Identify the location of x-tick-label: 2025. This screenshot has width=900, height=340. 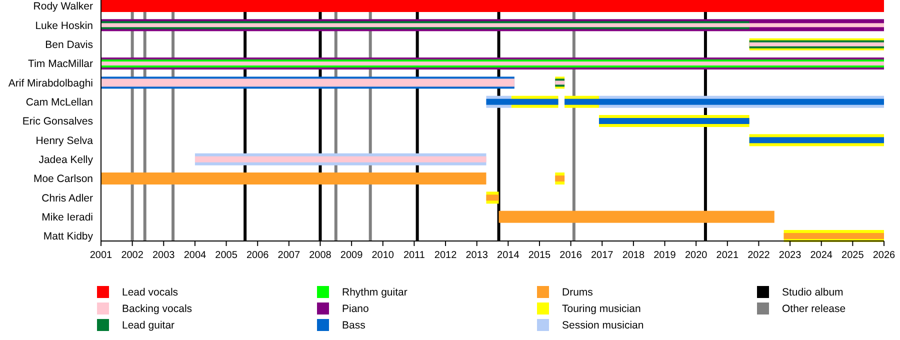
(853, 255).